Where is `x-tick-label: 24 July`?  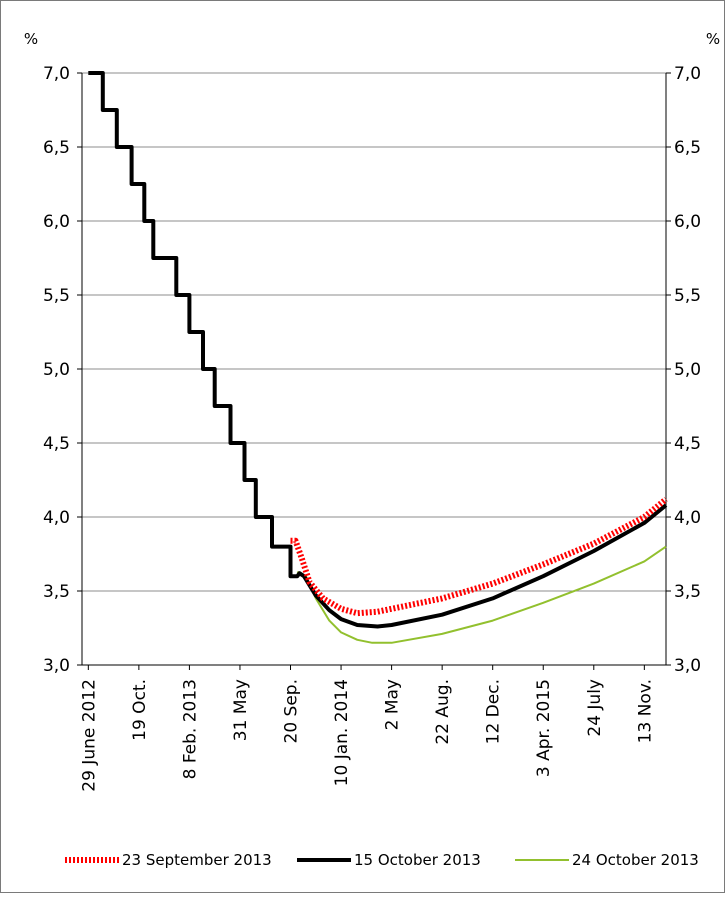 x-tick-label: 24 July is located at coordinates (595, 708).